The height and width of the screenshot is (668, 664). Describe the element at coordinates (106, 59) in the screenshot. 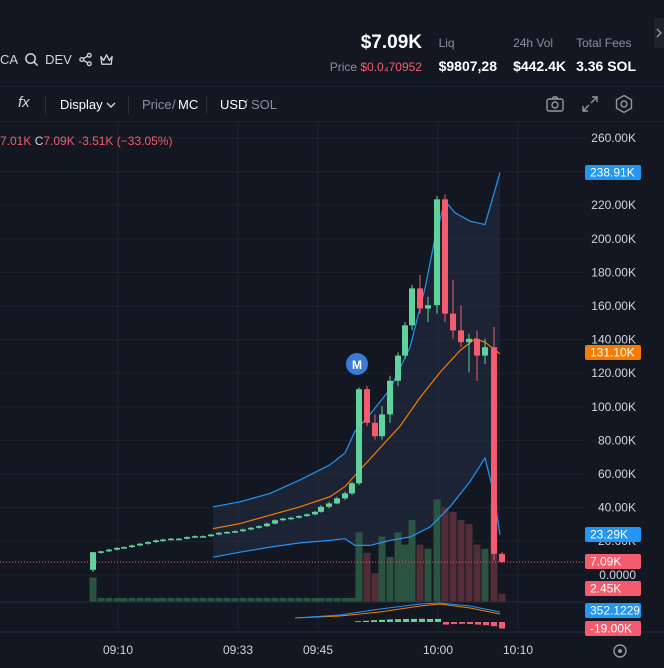

I see `crown-icon` at that location.